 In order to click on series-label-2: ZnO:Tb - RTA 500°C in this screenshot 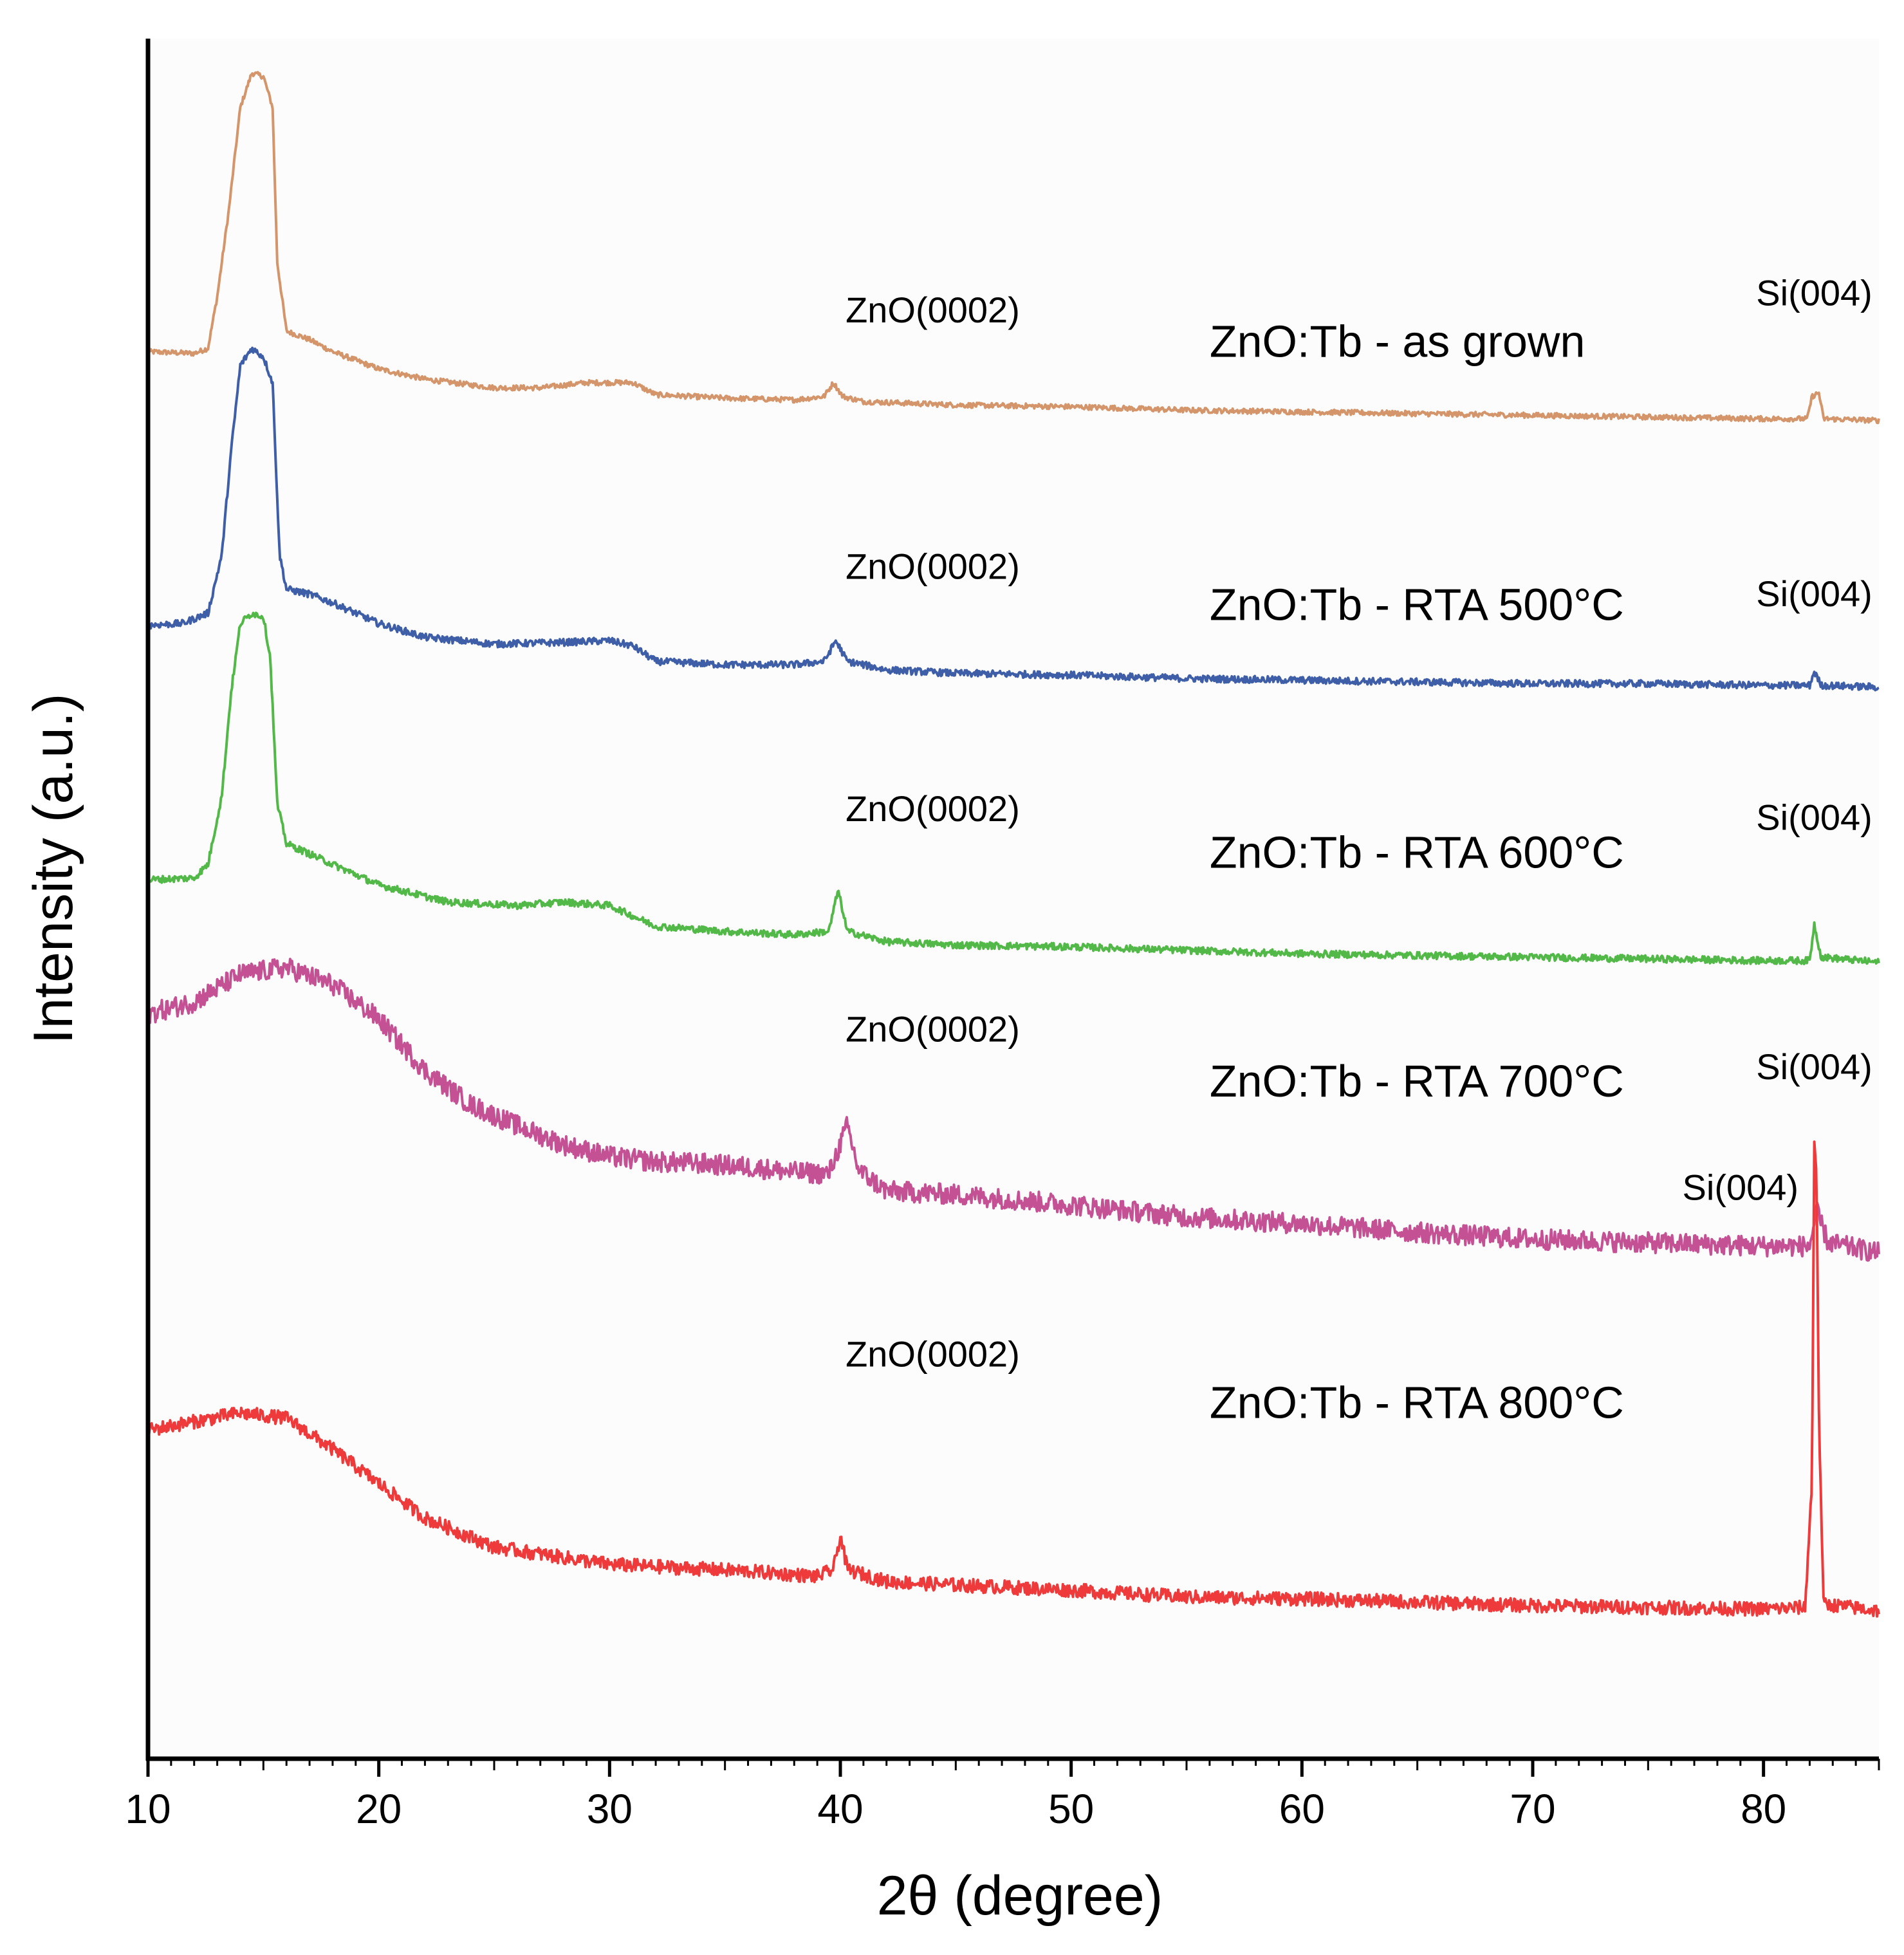, I will do `click(1417, 604)`.